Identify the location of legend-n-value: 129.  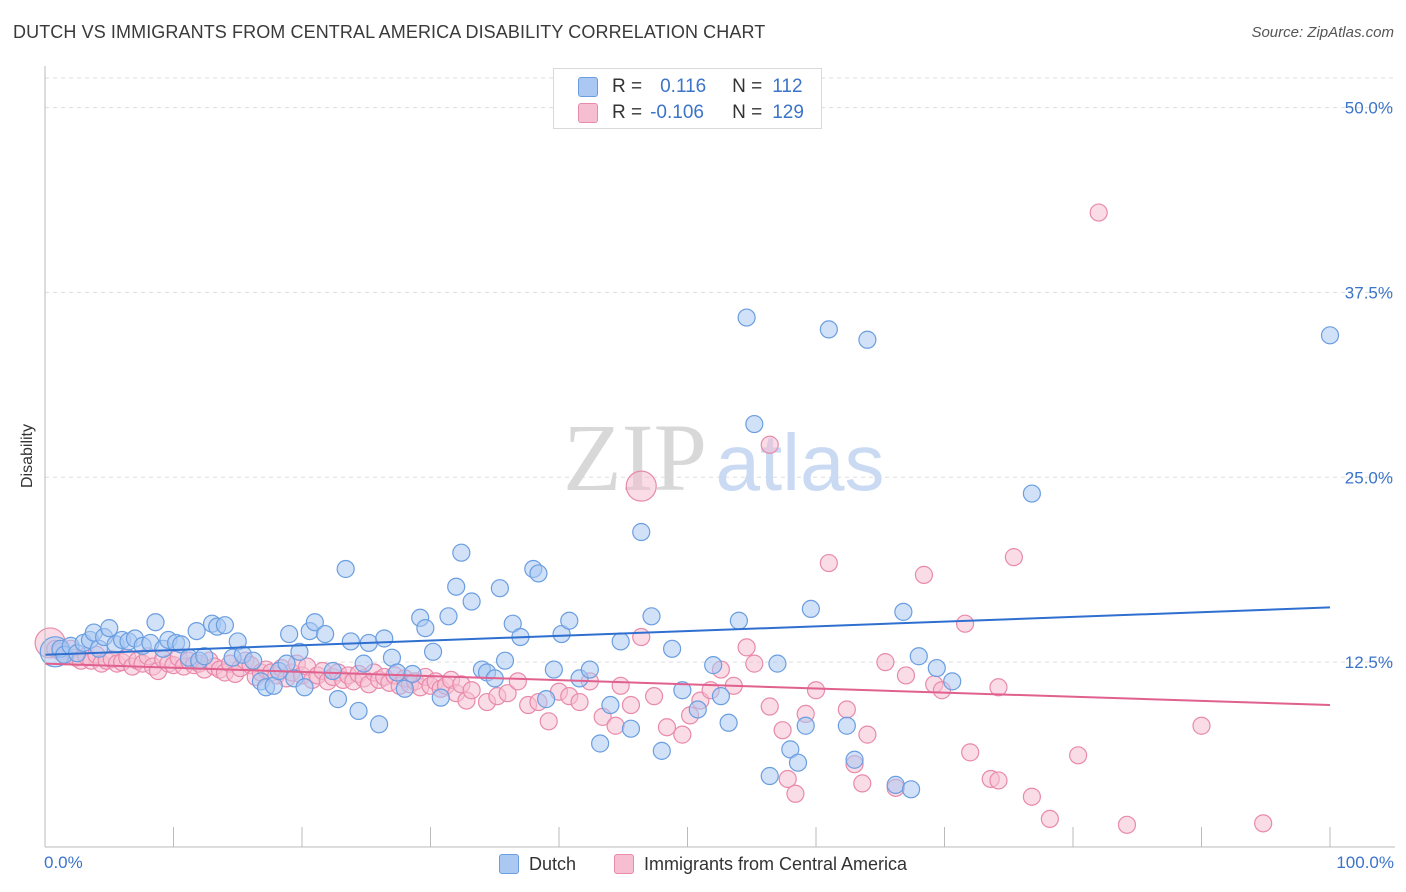
(788, 112).